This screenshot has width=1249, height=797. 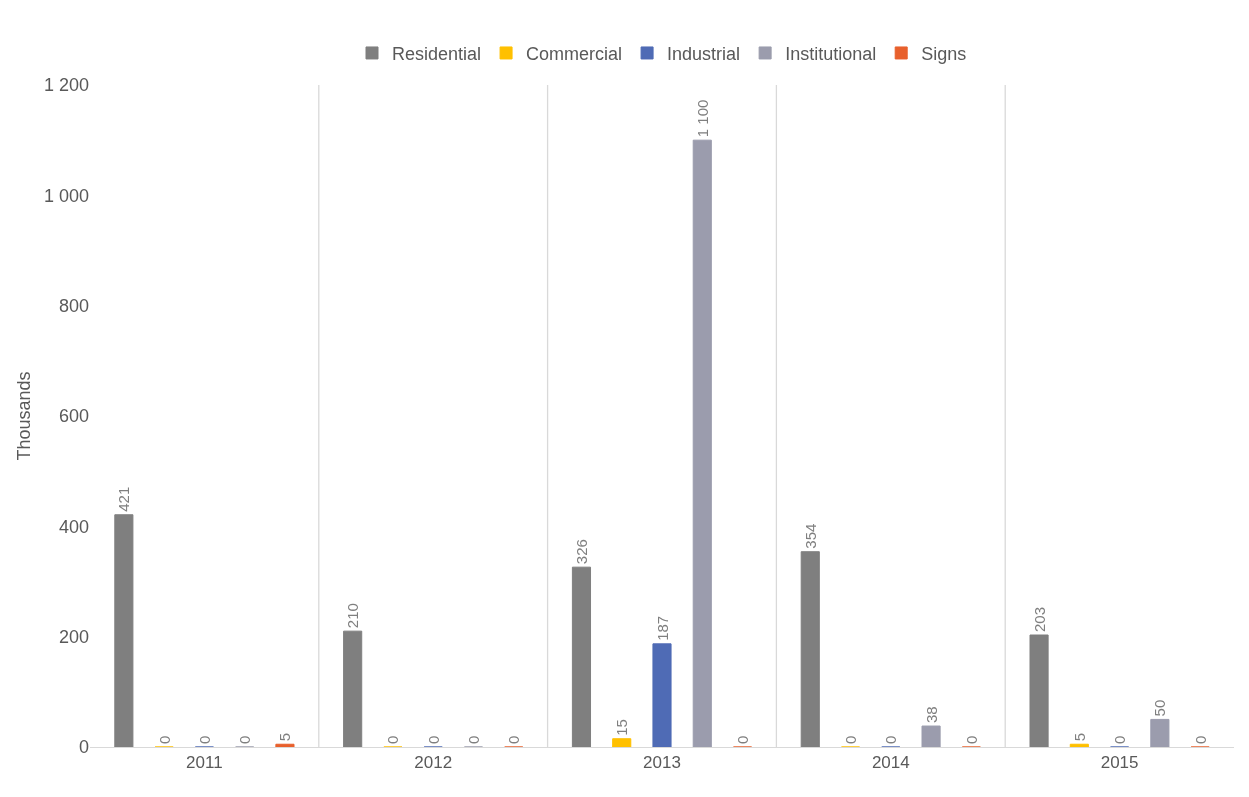 I want to click on x-tick-label: 2013, so click(x=662, y=763).